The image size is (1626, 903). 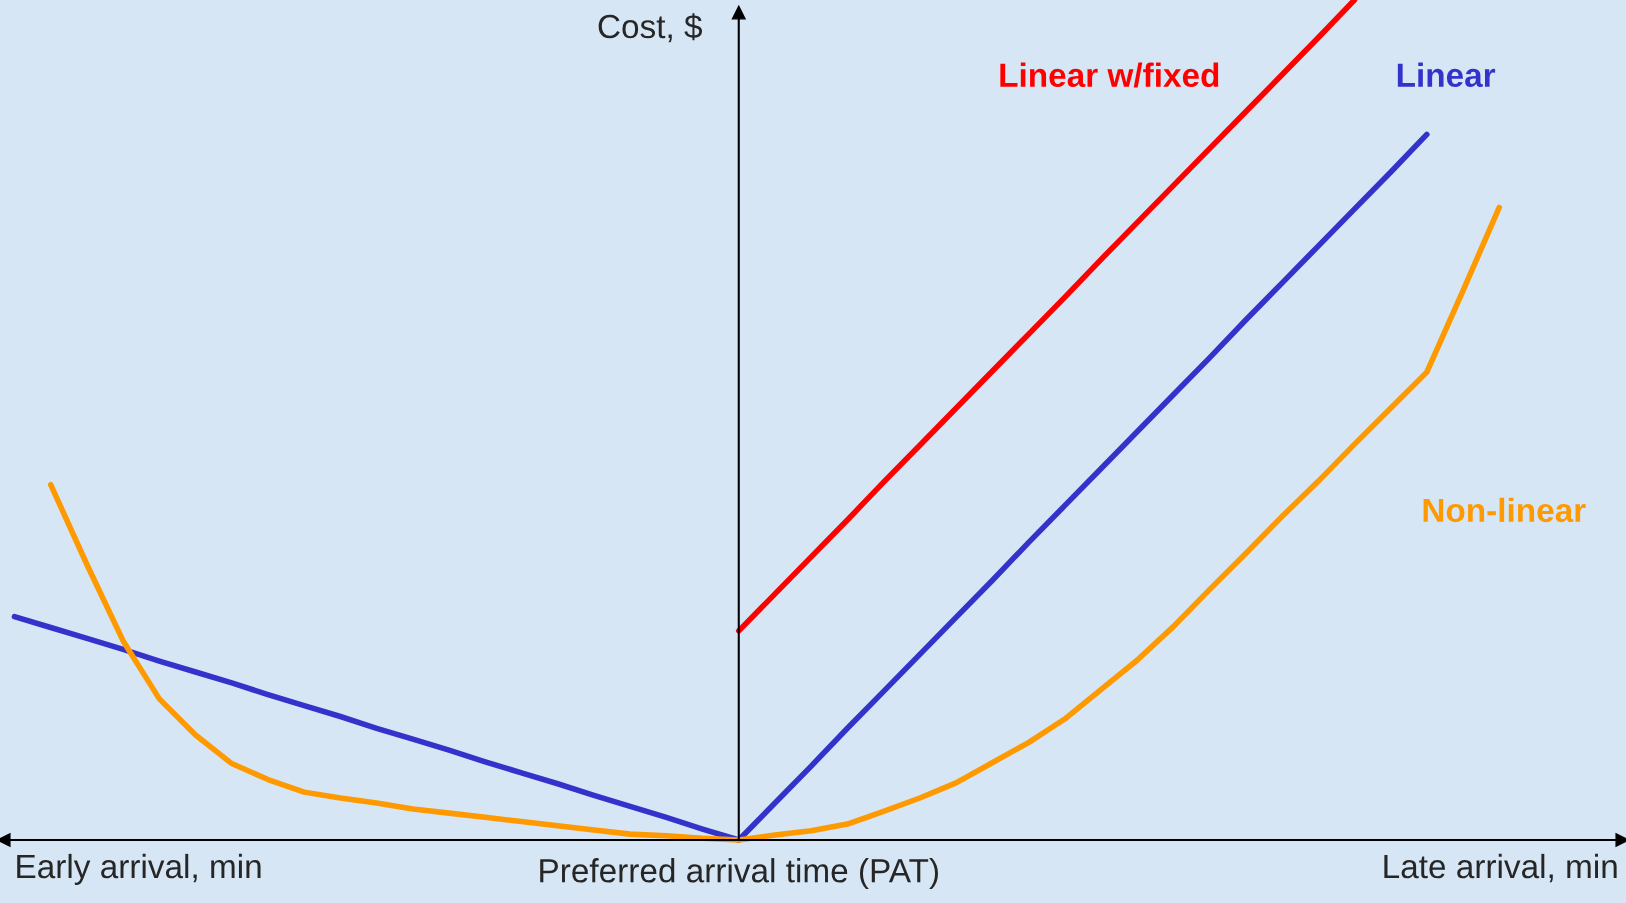 What do you see at coordinates (1109, 75) in the screenshot?
I see `series-label: Linear w/fixed` at bounding box center [1109, 75].